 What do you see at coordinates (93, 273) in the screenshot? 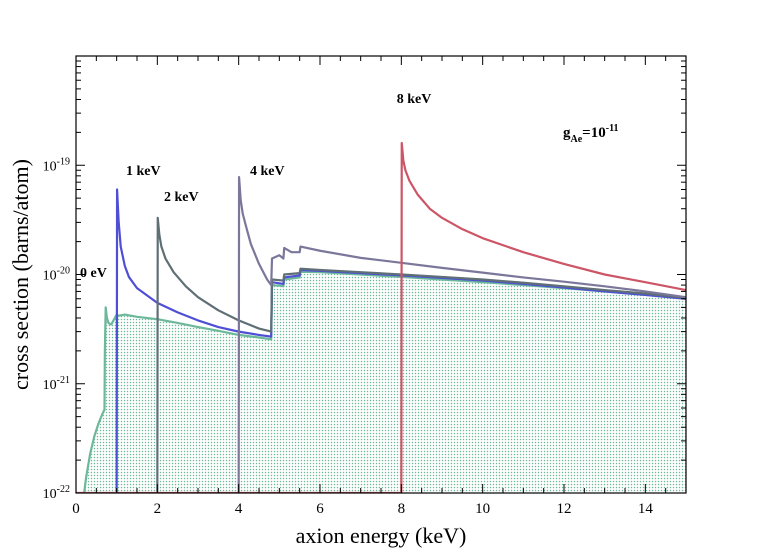
I see `series-label-0-ev: 0 eV` at bounding box center [93, 273].